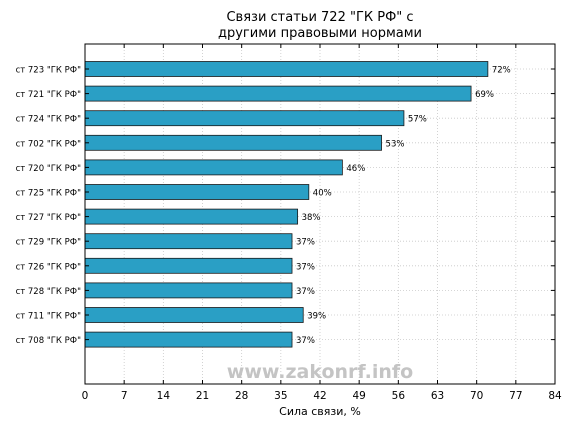 The width and height of the screenshot is (576, 432). Describe the element at coordinates (49, 267) in the screenshot. I see `category-label: ст 726 "ГК РФ"` at that location.